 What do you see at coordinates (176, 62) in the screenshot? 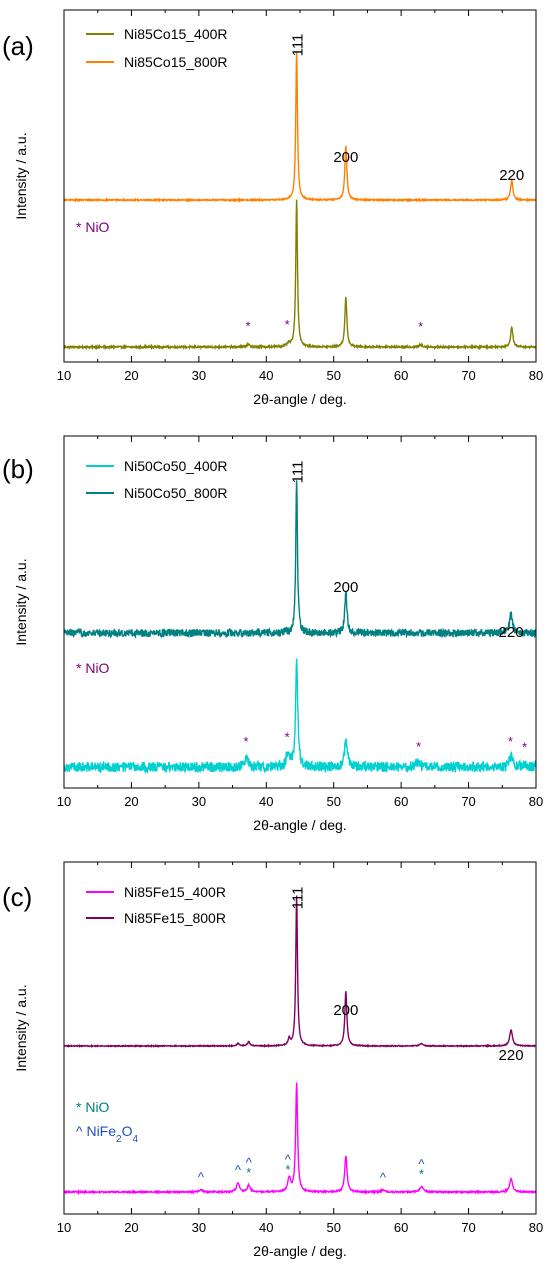
I see `legend-entry: Ni85Co15_800R` at bounding box center [176, 62].